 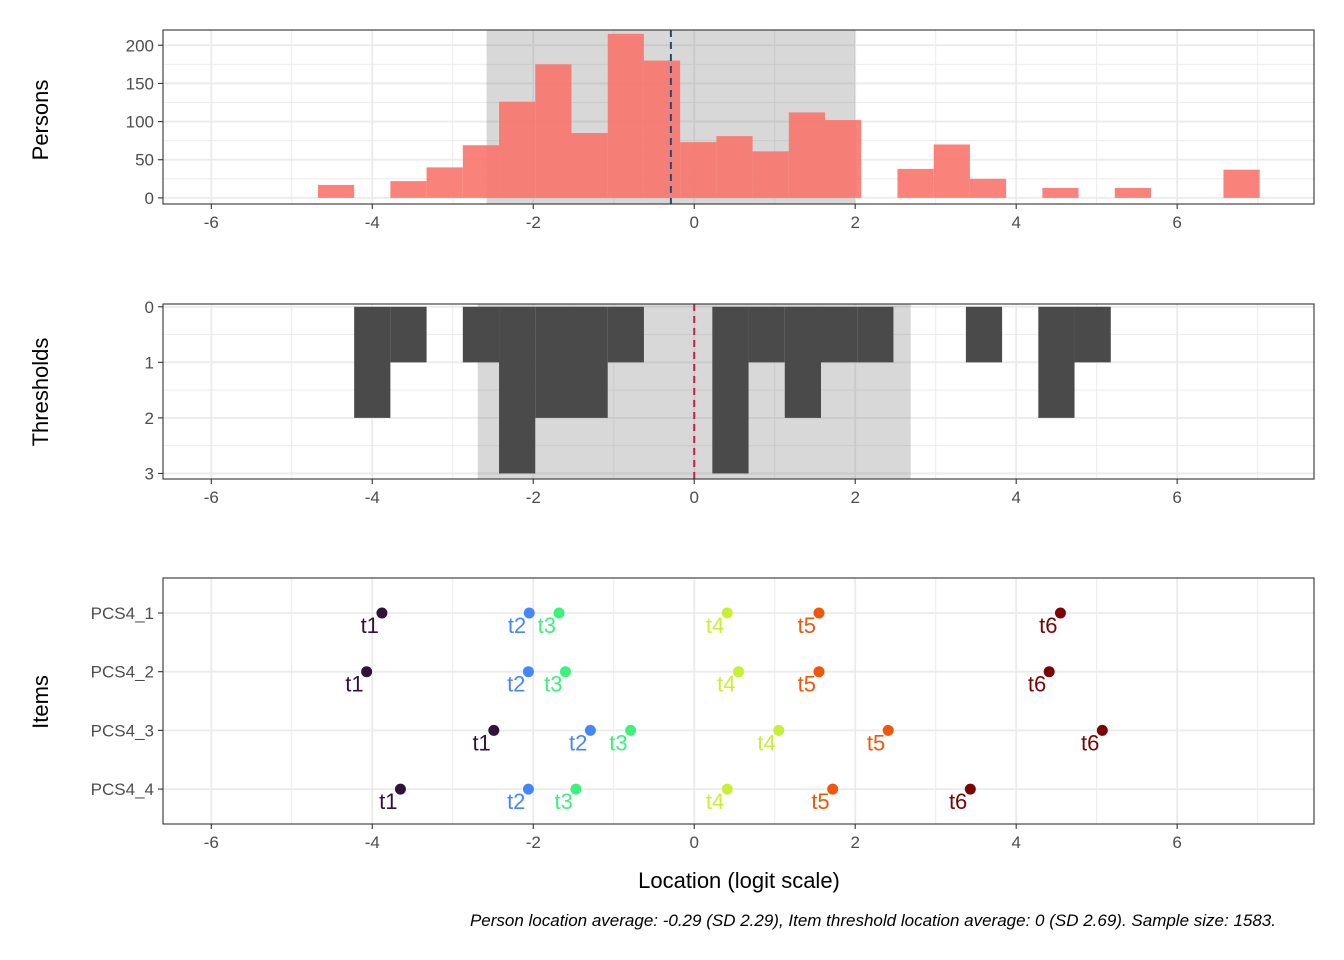 What do you see at coordinates (1015, 842) in the screenshot?
I see `x-tick-label: 4` at bounding box center [1015, 842].